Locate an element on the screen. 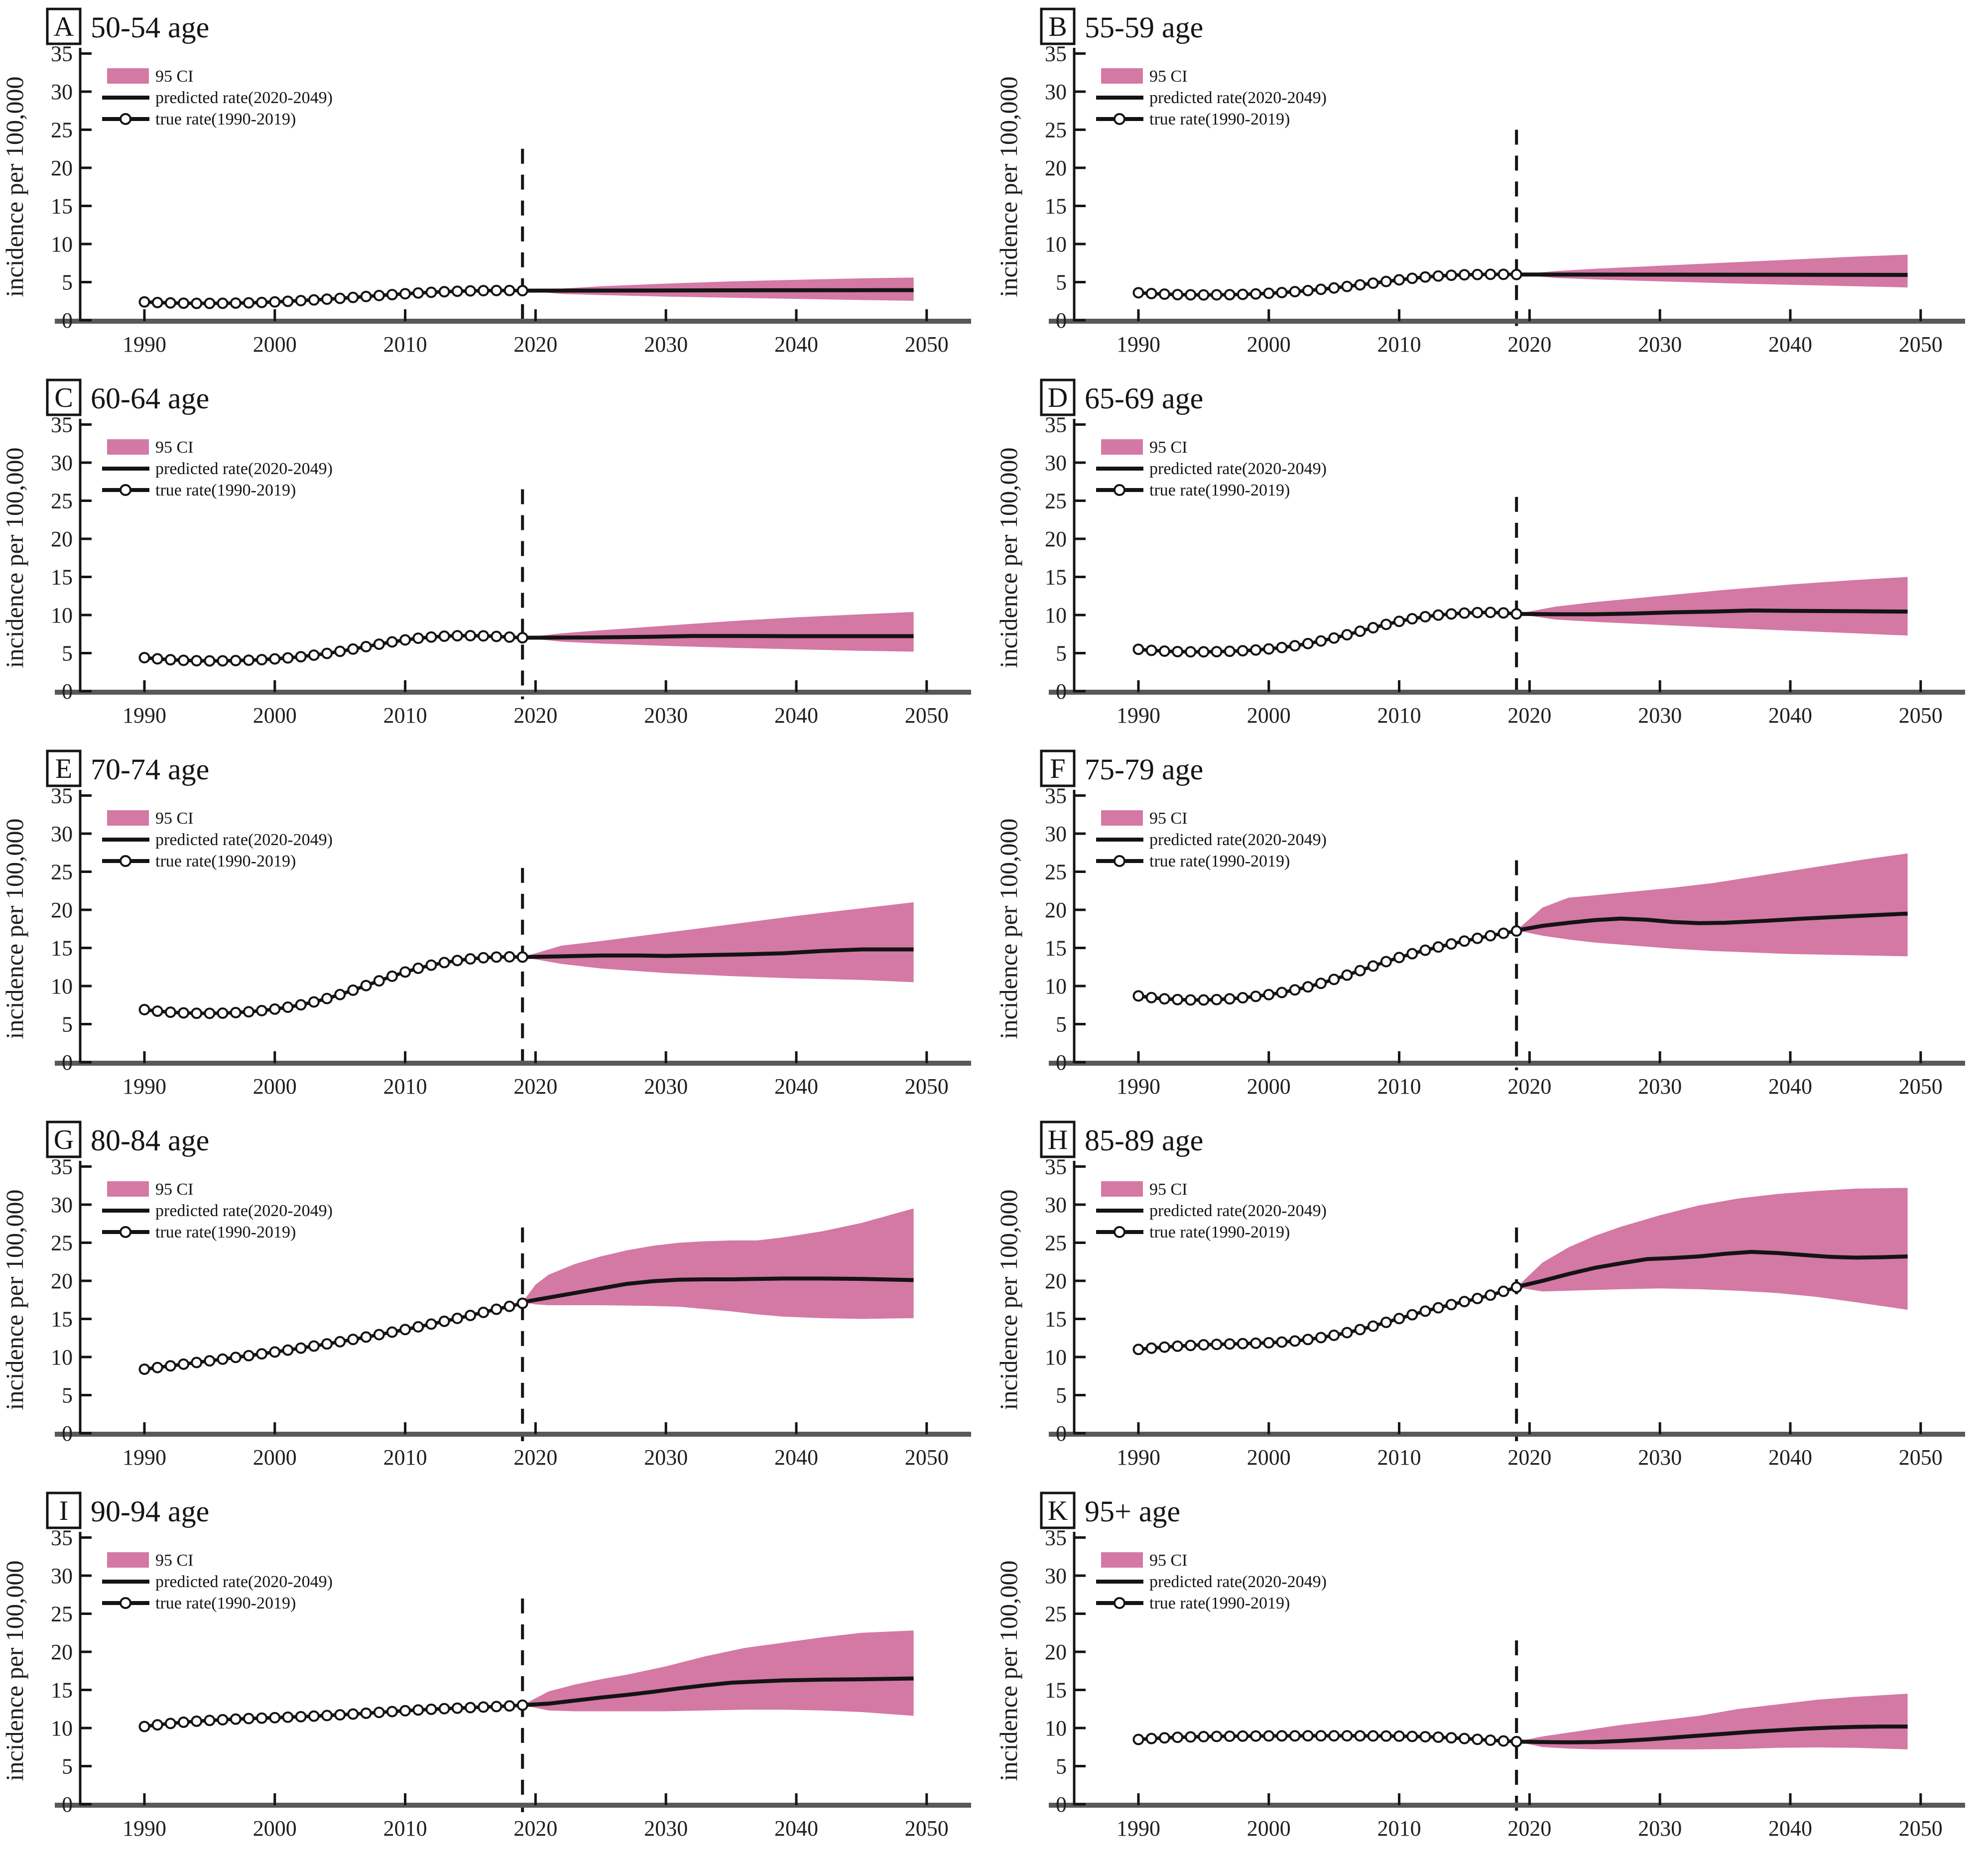 The width and height of the screenshot is (1988, 1857). legend-true-marker is located at coordinates (1119, 861).